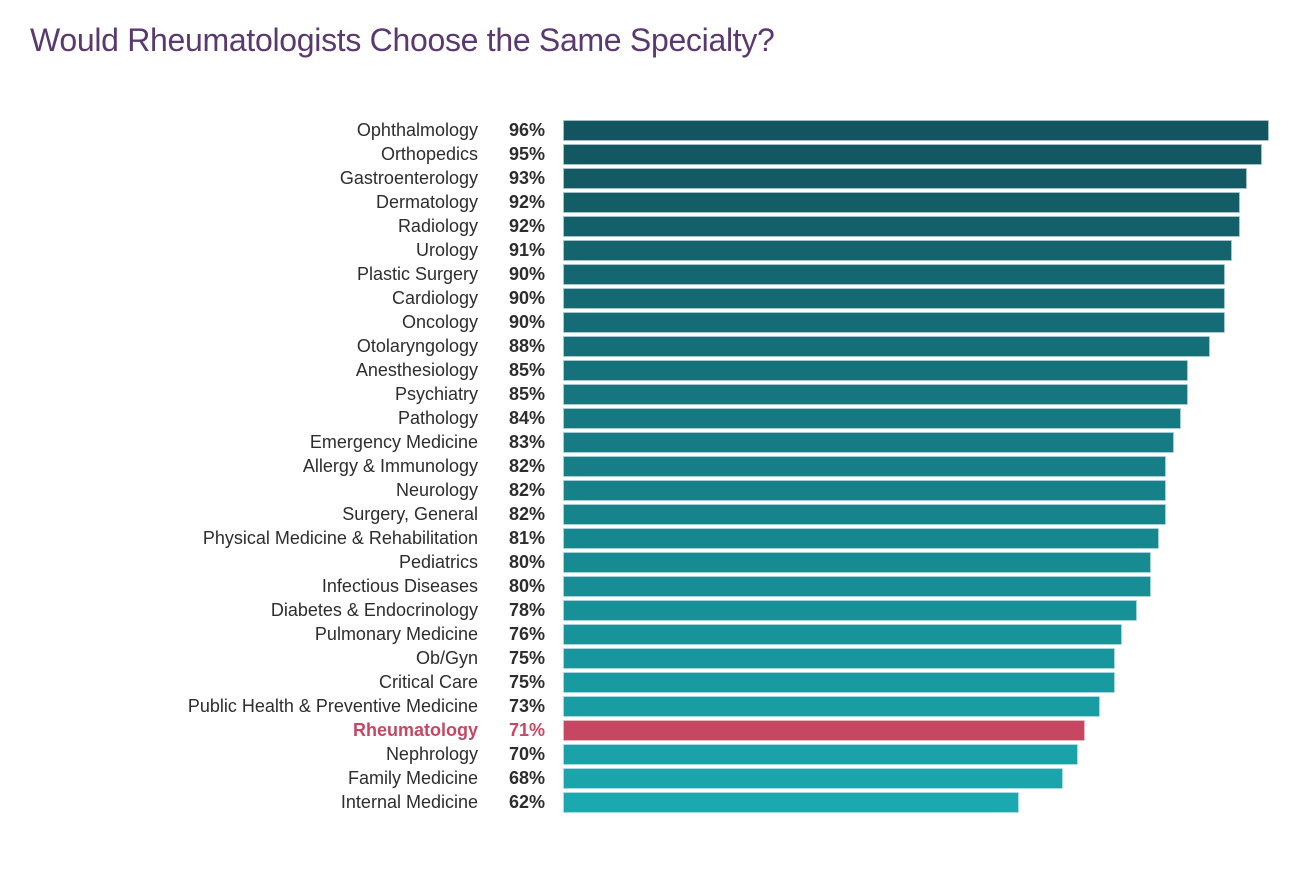  What do you see at coordinates (428, 682) in the screenshot?
I see `category-label: Critical Care` at bounding box center [428, 682].